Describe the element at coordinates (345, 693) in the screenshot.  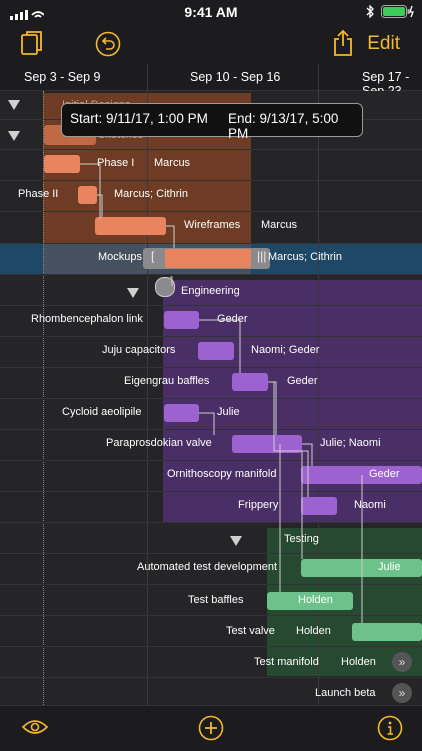
I see `task-name: Launch beta` at that location.